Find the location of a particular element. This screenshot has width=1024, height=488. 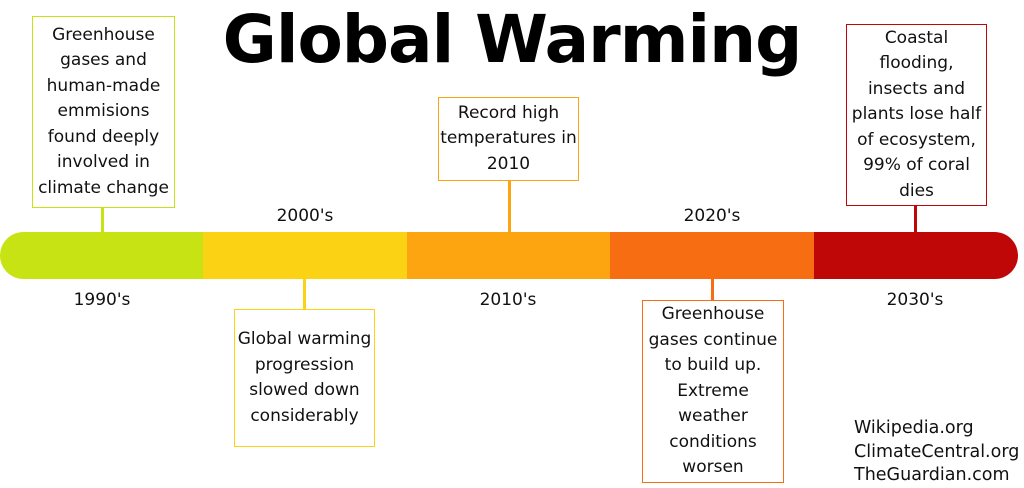

connector-2010s is located at coordinates (509, 206).